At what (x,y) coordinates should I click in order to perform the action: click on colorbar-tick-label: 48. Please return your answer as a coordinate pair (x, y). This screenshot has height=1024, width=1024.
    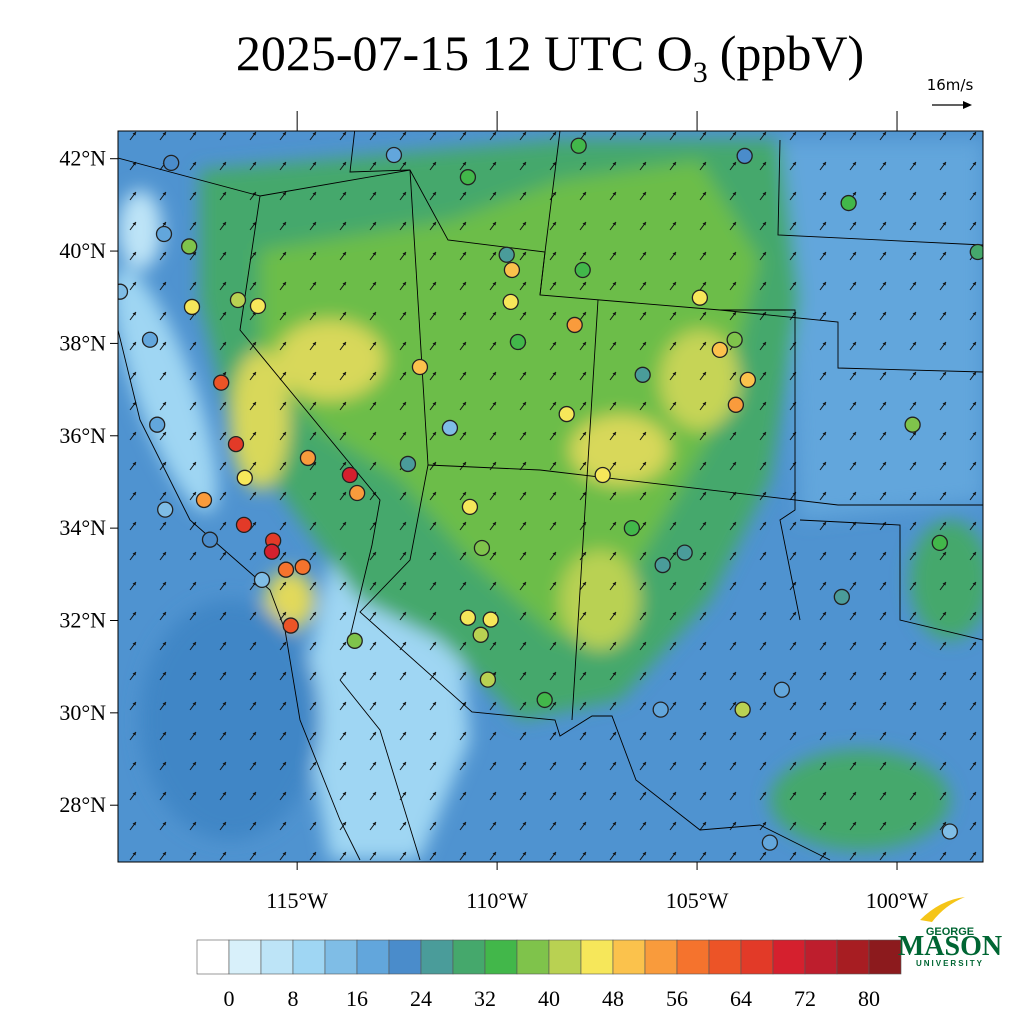
    Looking at the image, I should click on (613, 998).